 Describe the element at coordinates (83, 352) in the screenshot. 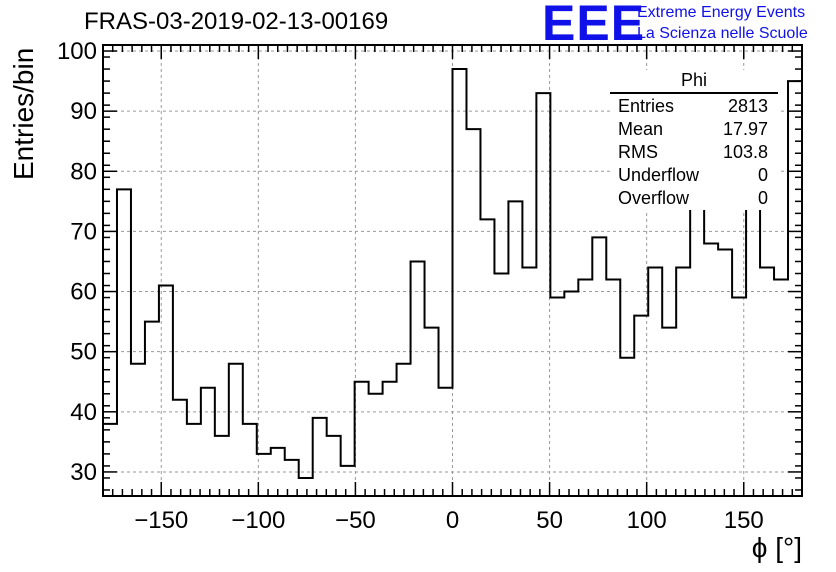

I see `y-tick-label: 50` at that location.